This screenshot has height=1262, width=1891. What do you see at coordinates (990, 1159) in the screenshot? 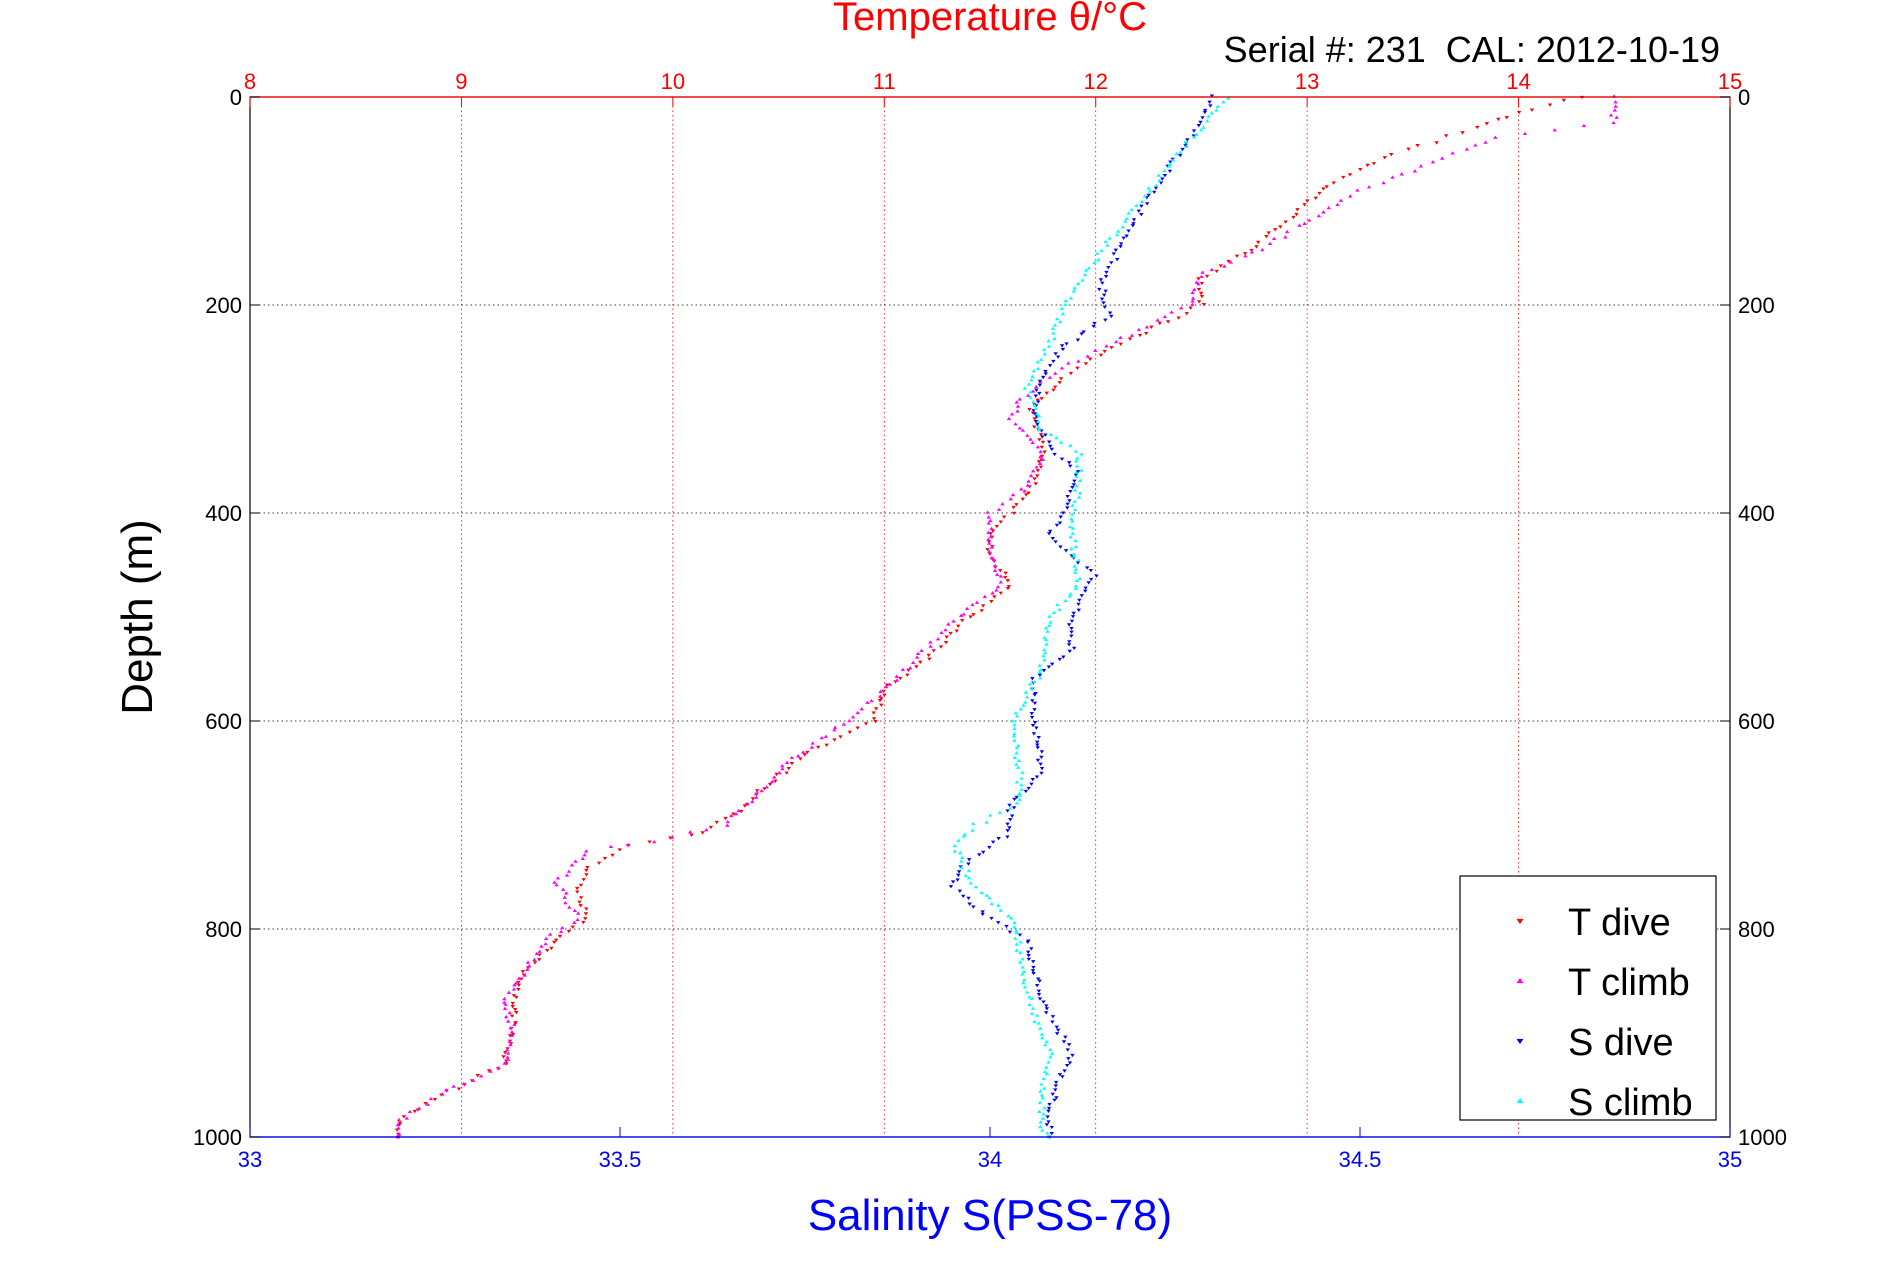
I see `salinity-tick-label: 34` at bounding box center [990, 1159].